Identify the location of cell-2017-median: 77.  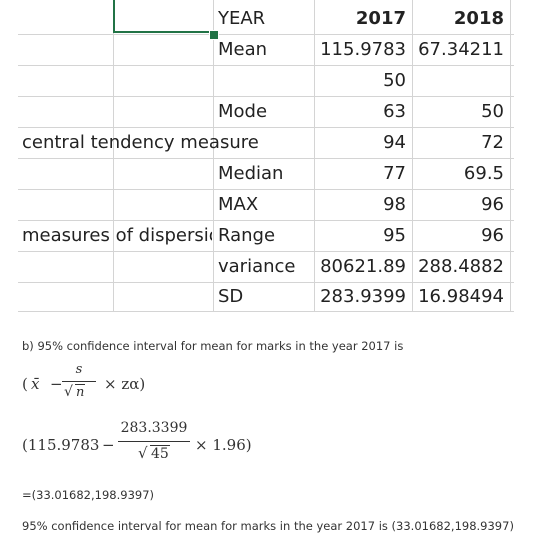
(394, 173).